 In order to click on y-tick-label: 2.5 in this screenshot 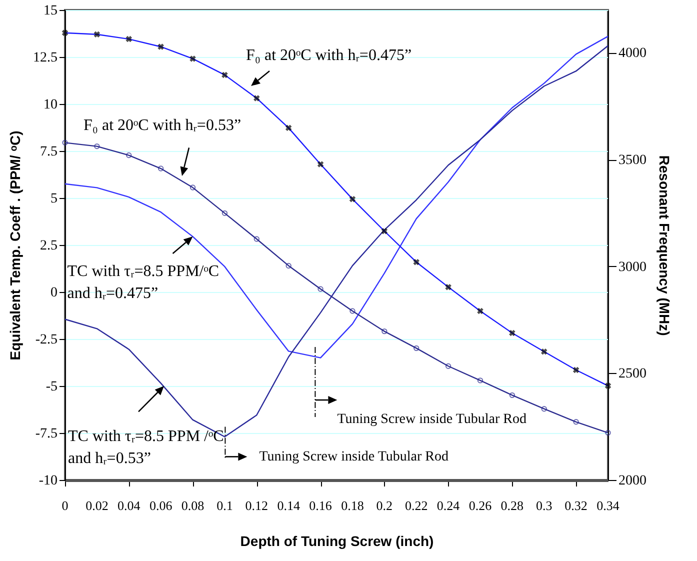, I will do `click(49, 246)`.